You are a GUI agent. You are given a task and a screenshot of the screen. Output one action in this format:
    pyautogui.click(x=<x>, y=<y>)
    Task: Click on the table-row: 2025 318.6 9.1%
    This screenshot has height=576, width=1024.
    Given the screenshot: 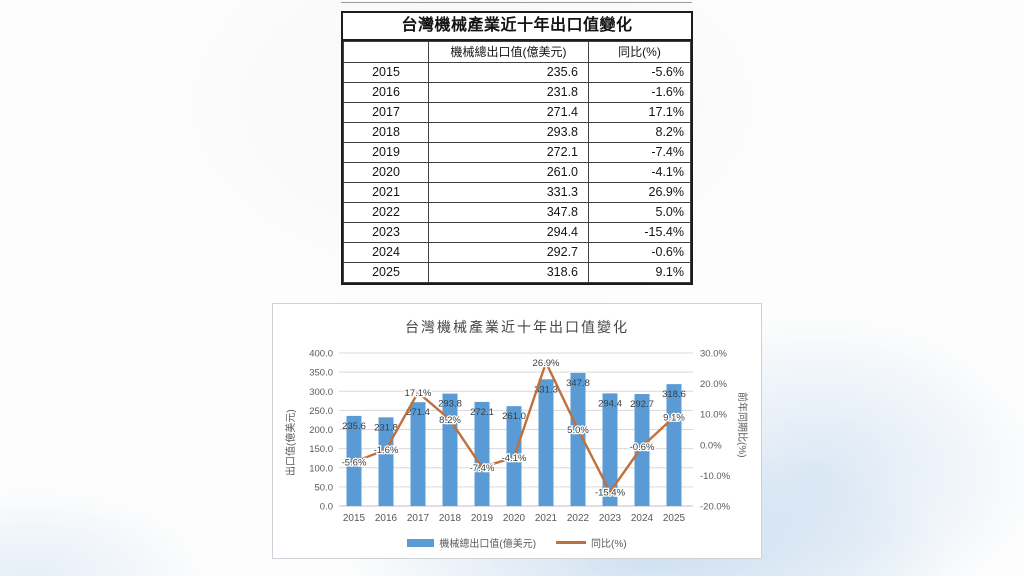 What is the action you would take?
    pyautogui.click(x=517, y=272)
    